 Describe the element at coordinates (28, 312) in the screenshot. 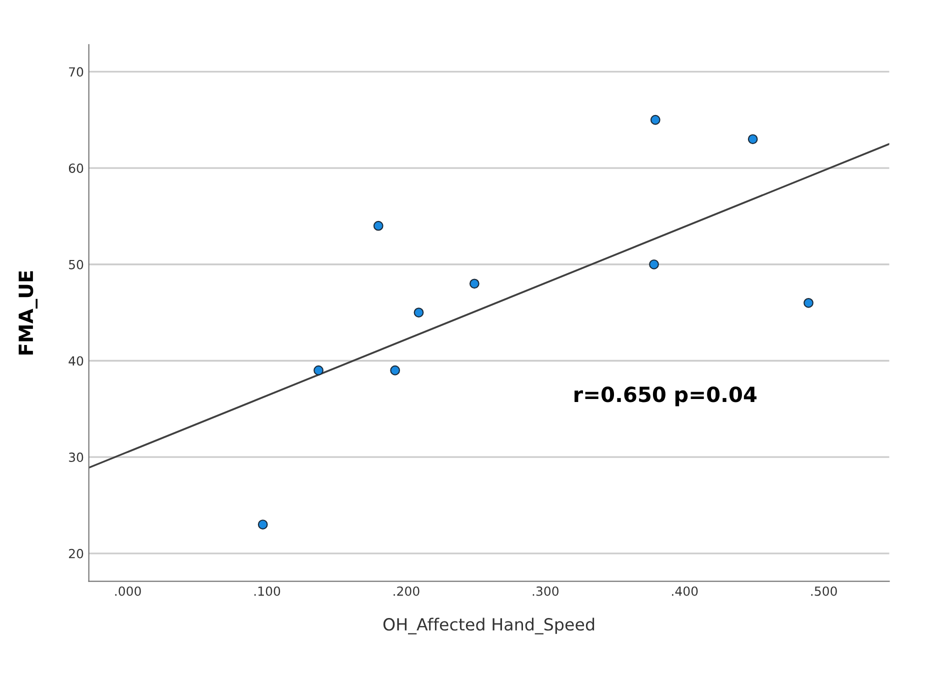

I see `y-axis-title: FMA_UE` at that location.